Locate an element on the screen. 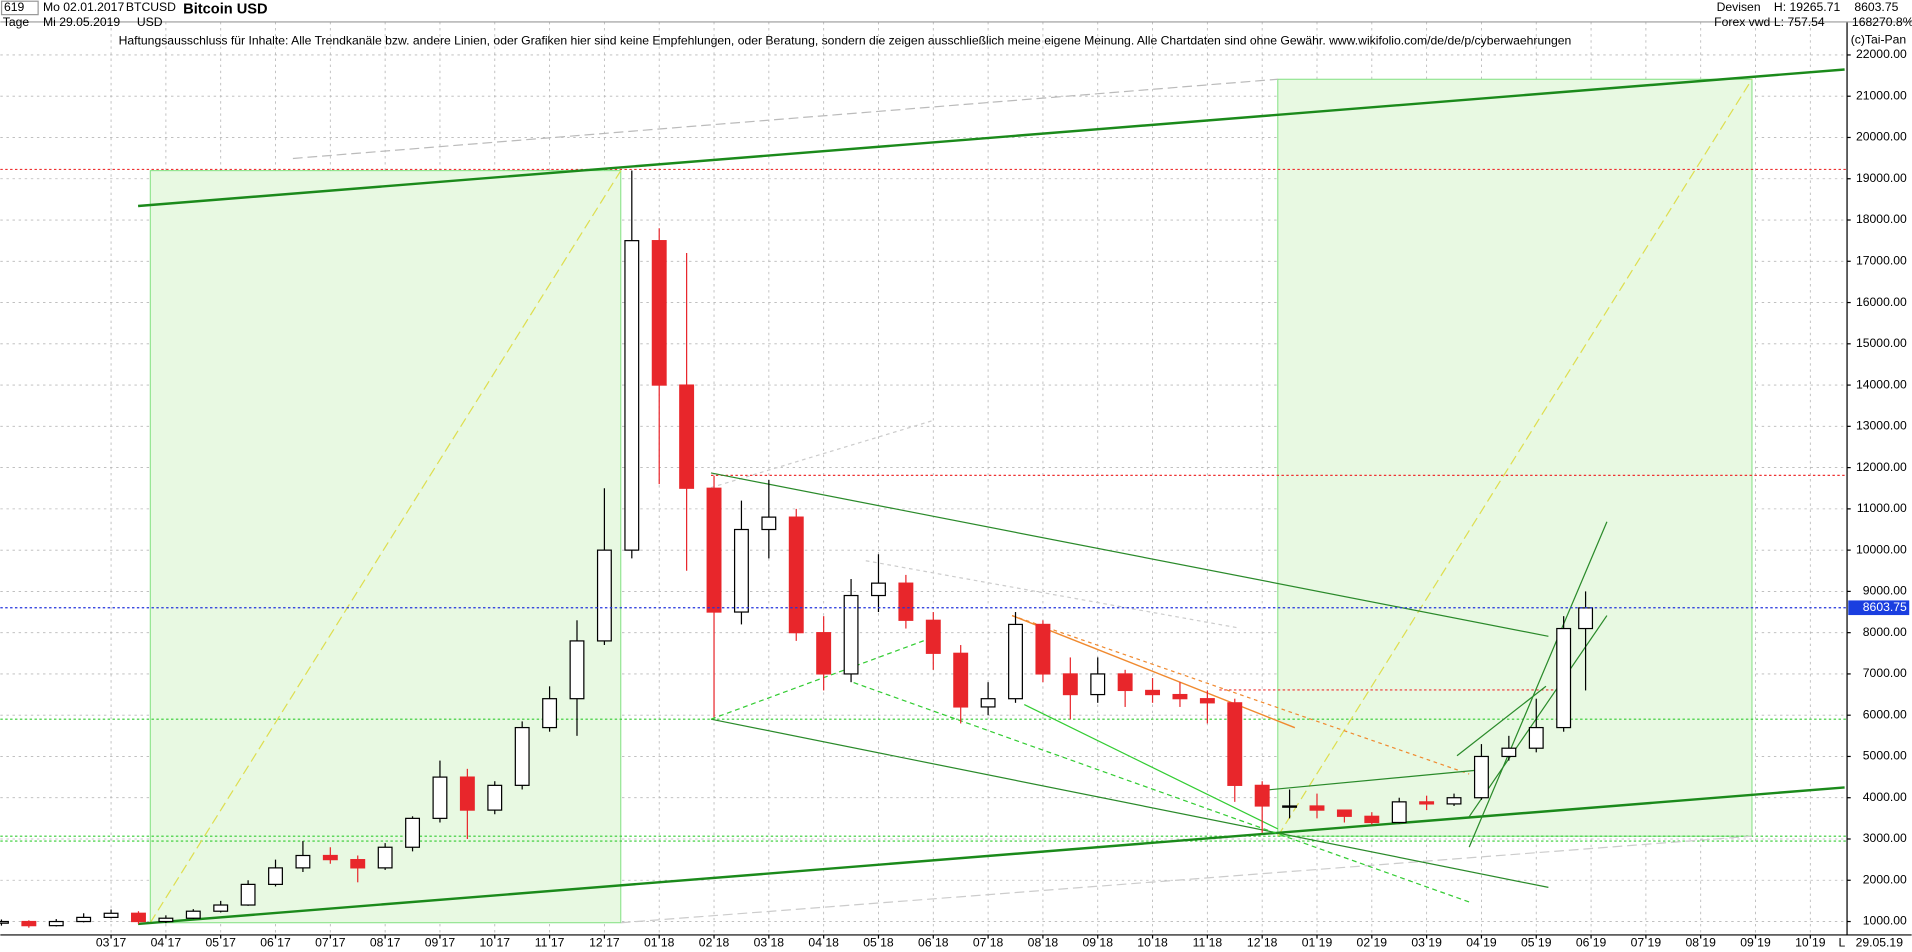  y-tick-label: 12000.00 is located at coordinates (1881, 467).